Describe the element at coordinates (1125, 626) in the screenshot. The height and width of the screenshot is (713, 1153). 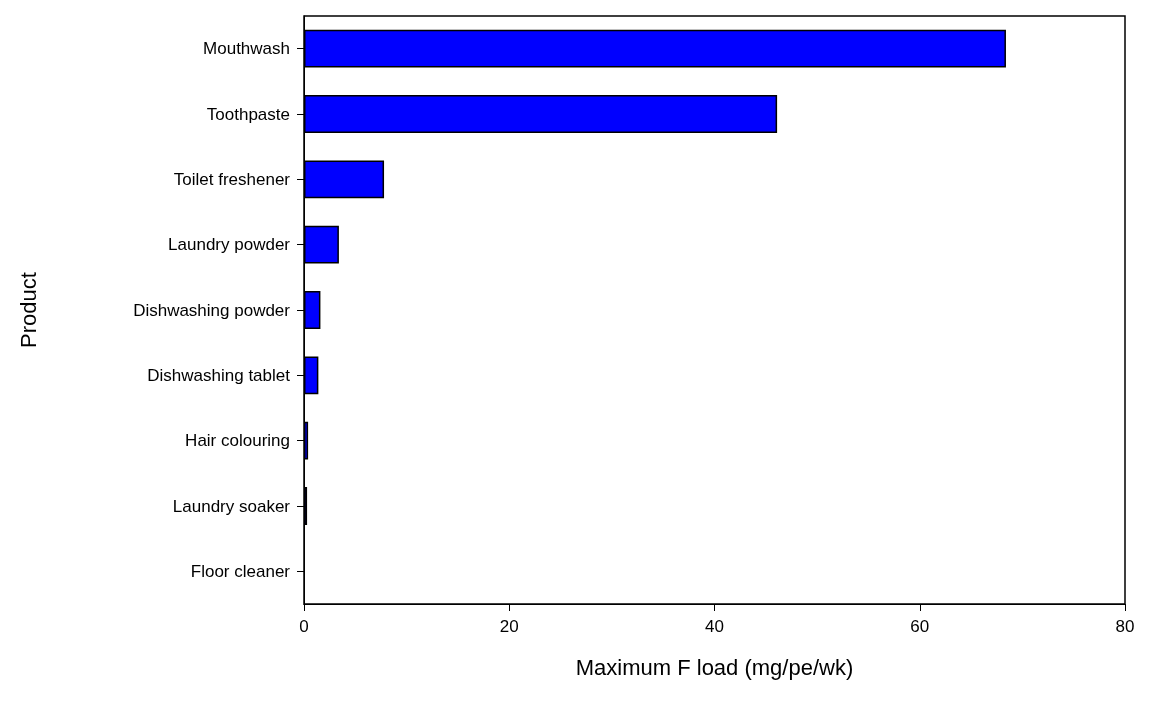
I see `x-tick-label: 80` at that location.